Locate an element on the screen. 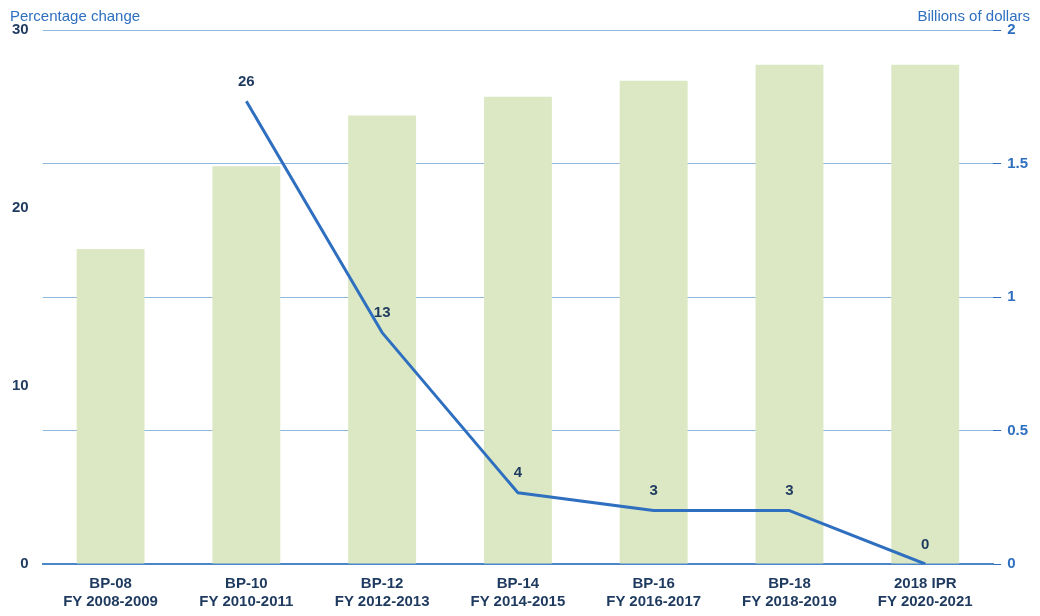  x-tick-label: BP-10 FY 2010-2011 is located at coordinates (246, 592).